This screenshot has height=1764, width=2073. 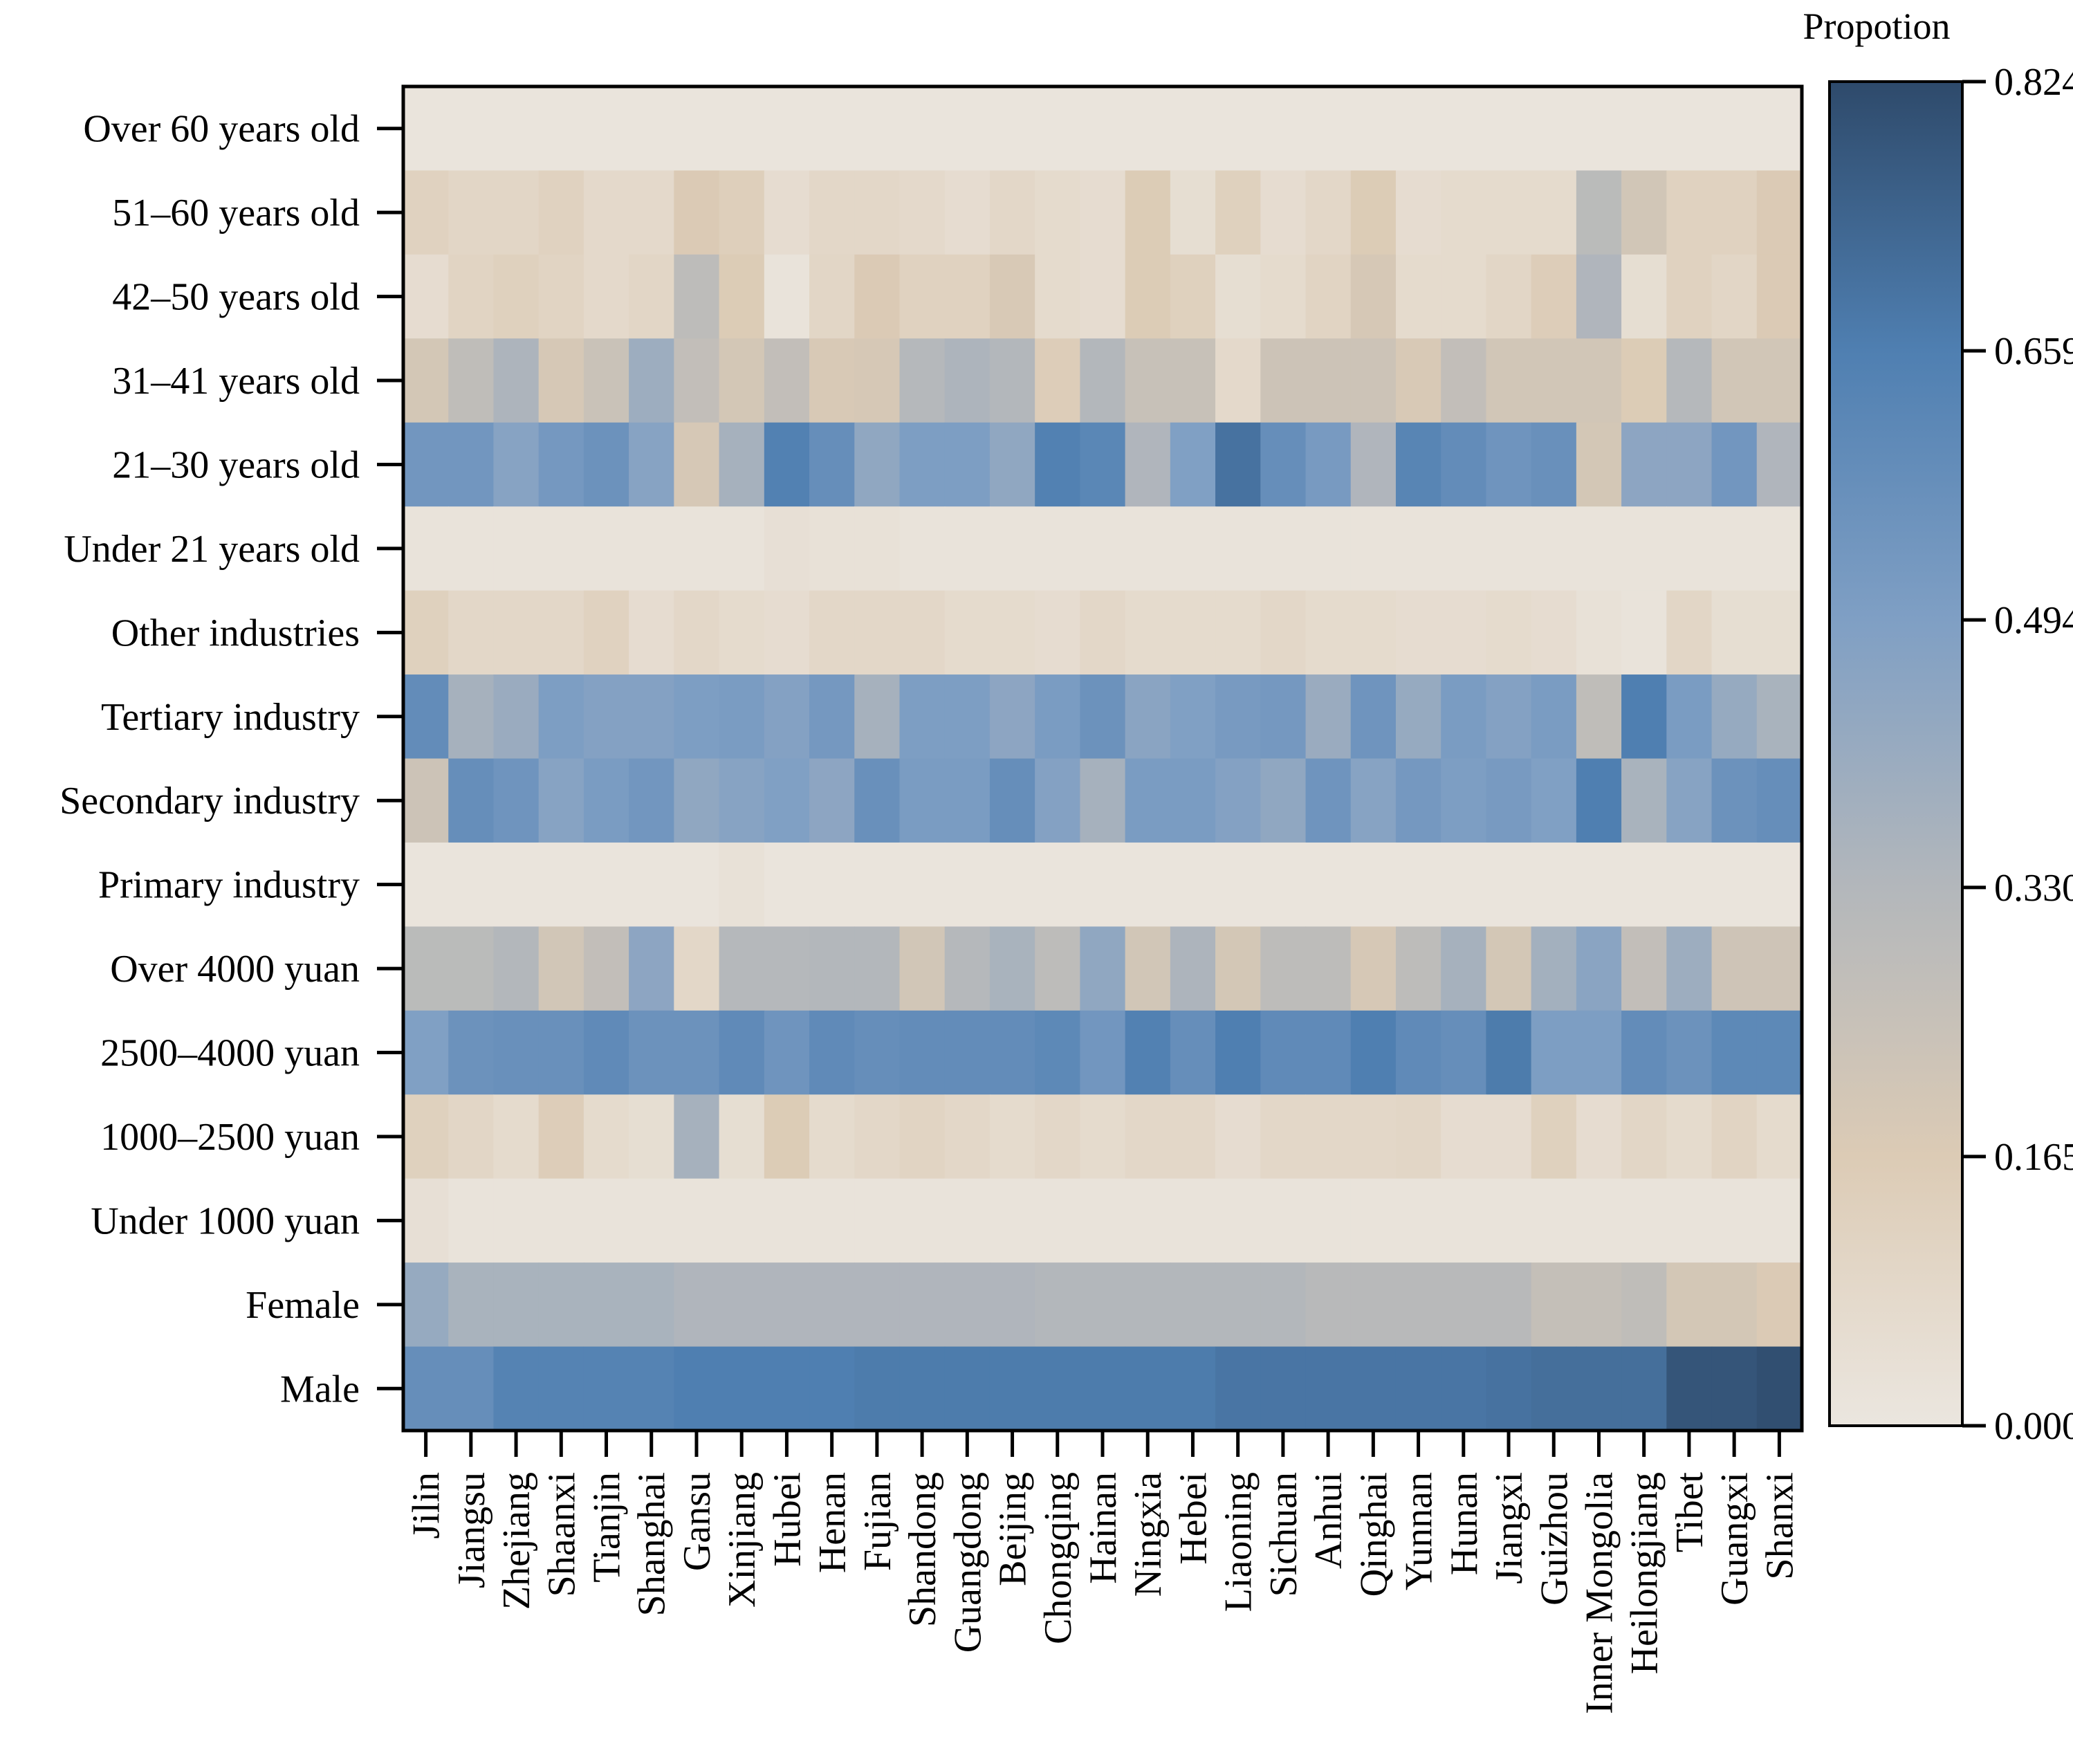 I want to click on y-tick-label: 42–50 years old, so click(x=236, y=297).